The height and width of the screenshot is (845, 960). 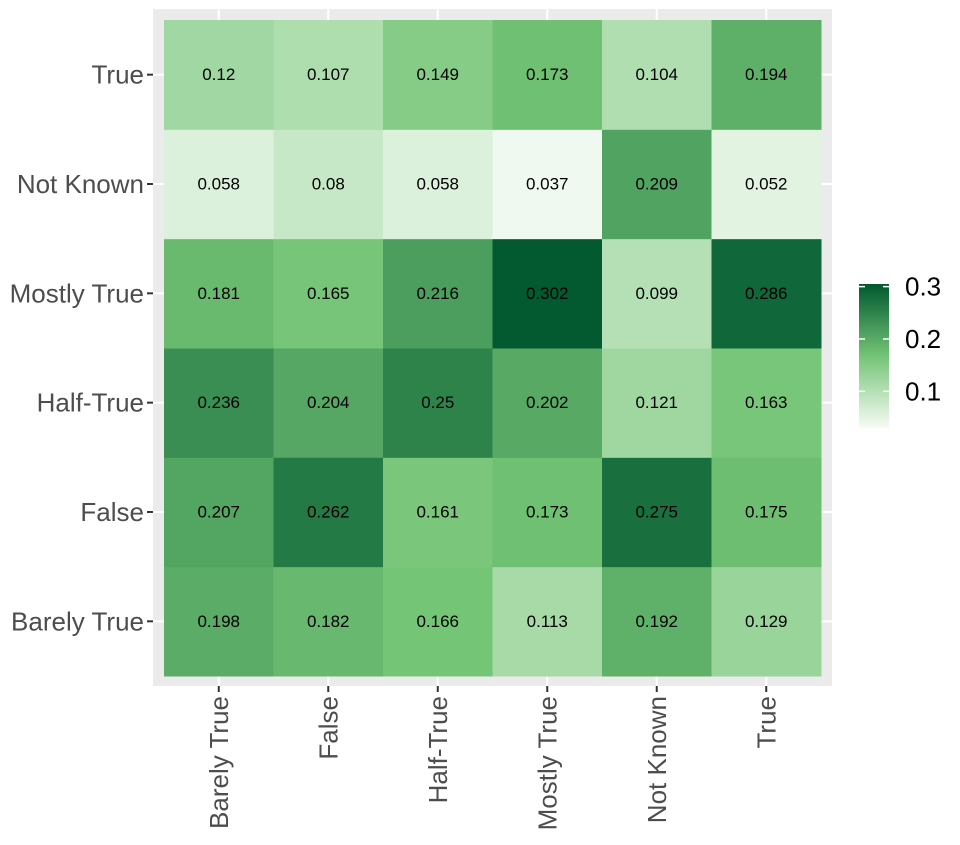 I want to click on cell-value-label: 0.286, so click(x=766, y=293).